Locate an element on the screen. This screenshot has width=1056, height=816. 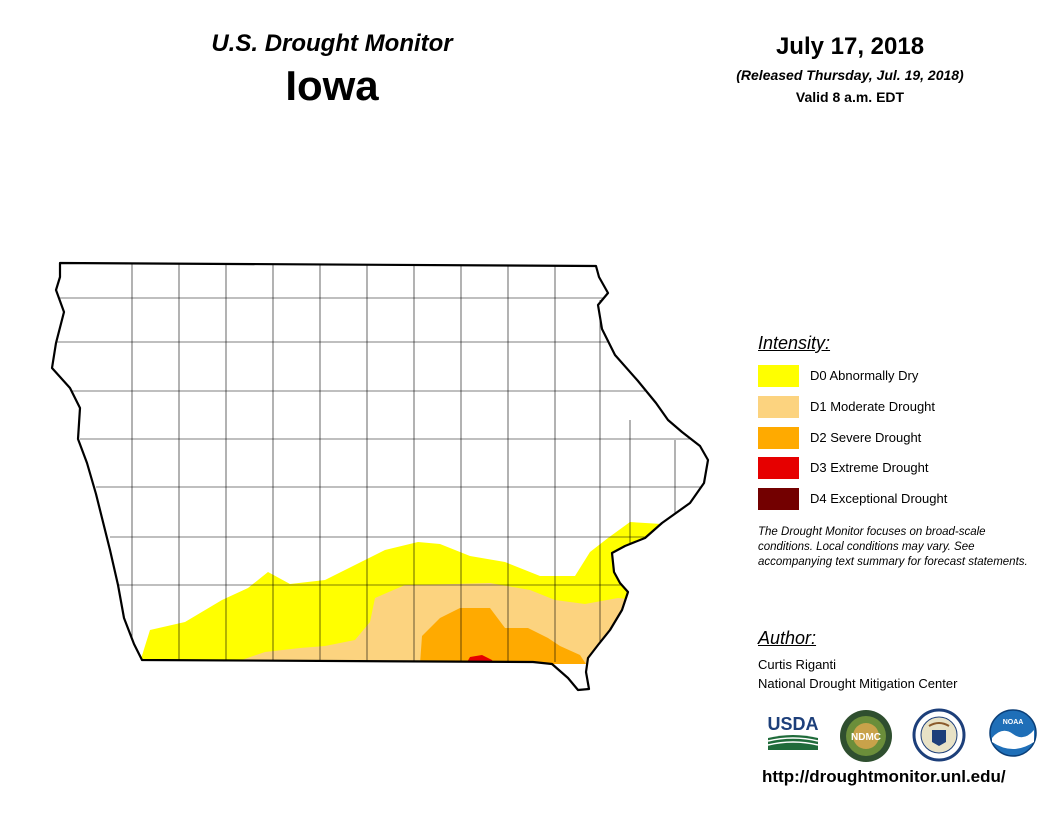
legend-label-d2: D2 Severe Drought is located at coordinates (866, 437).